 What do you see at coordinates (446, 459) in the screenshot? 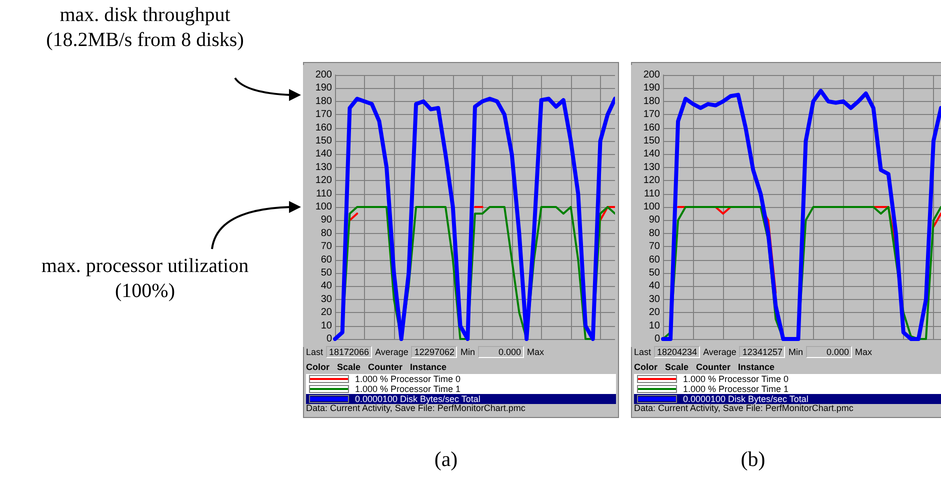
I see `text: (a)` at bounding box center [446, 459].